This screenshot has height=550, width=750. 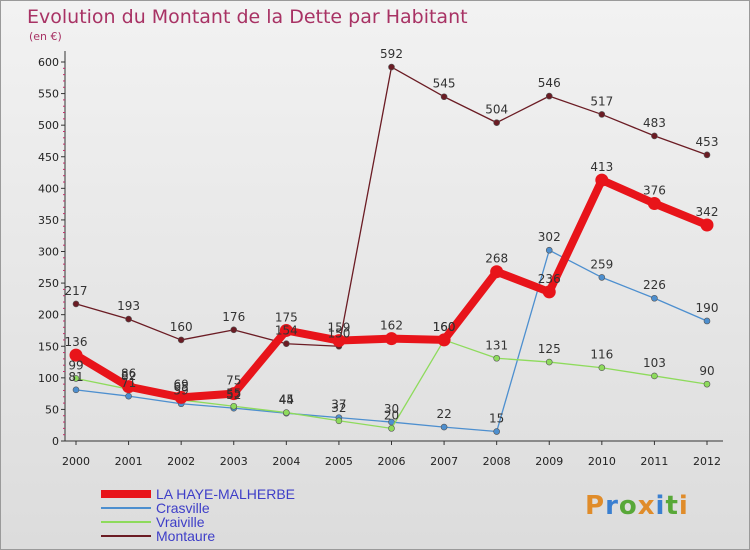 I want to click on legend-label: Montaure, so click(x=186, y=536).